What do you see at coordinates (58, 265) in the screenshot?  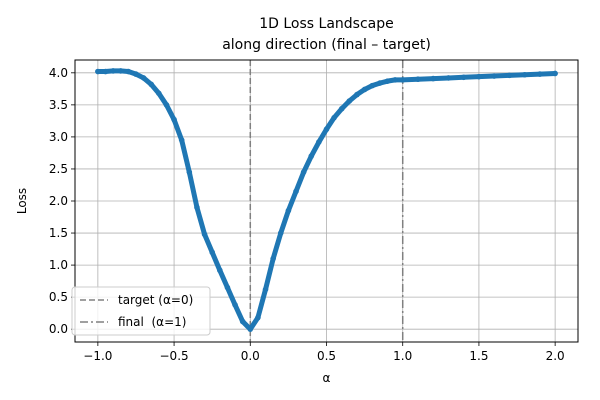 I see `y-tick-label: 1.0` at bounding box center [58, 265].